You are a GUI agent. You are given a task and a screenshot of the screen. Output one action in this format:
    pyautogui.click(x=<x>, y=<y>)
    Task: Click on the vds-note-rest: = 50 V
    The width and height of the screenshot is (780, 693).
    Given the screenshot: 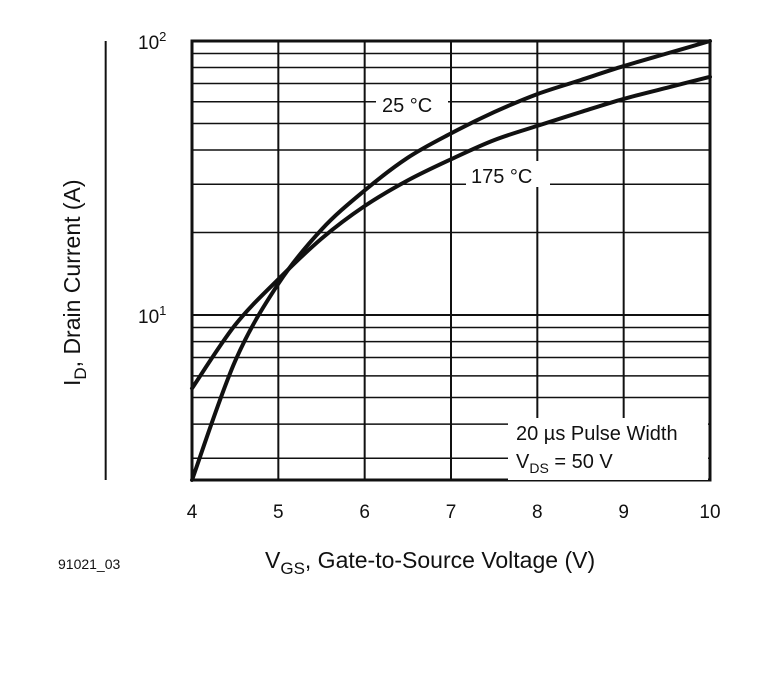 What is the action you would take?
    pyautogui.click(x=581, y=462)
    